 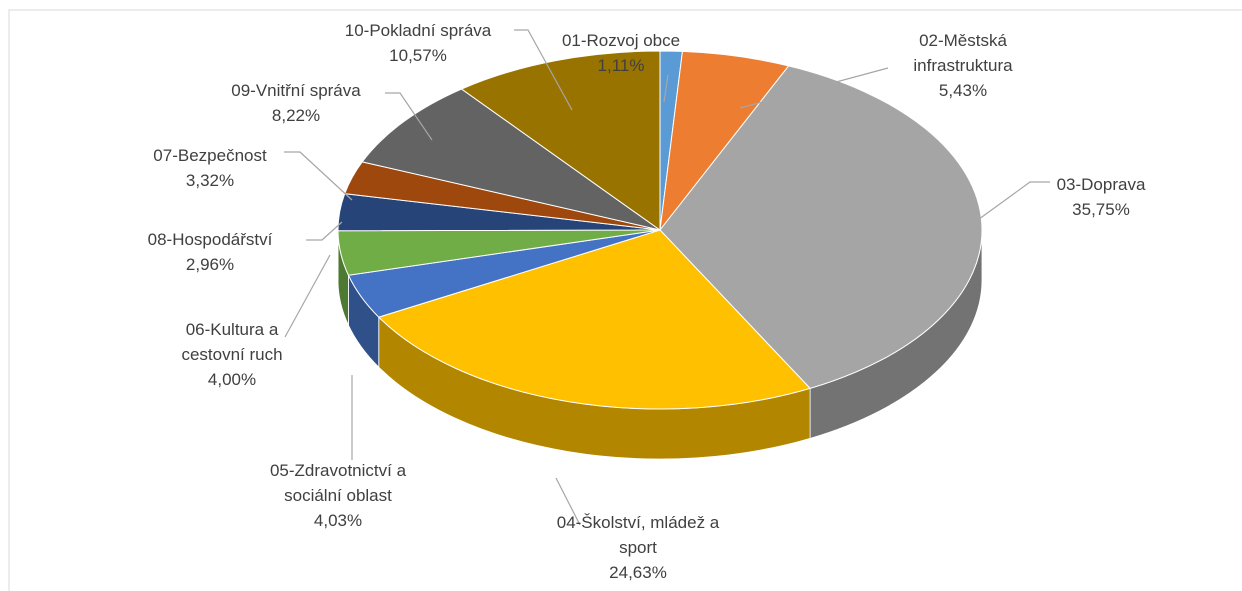 What do you see at coordinates (963, 90) in the screenshot?
I see `label-value: 5,43%` at bounding box center [963, 90].